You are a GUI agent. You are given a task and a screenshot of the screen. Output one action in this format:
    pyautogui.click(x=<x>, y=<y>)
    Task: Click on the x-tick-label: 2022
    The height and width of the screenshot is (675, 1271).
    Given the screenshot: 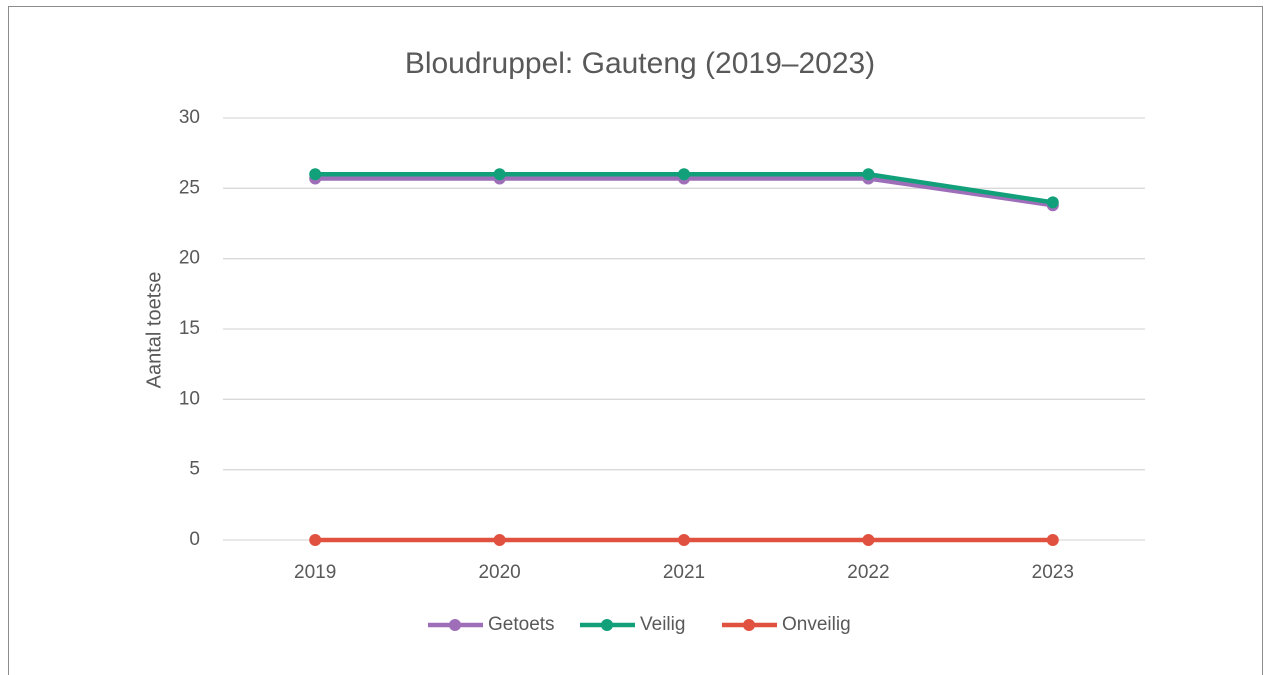 What is the action you would take?
    pyautogui.click(x=868, y=572)
    